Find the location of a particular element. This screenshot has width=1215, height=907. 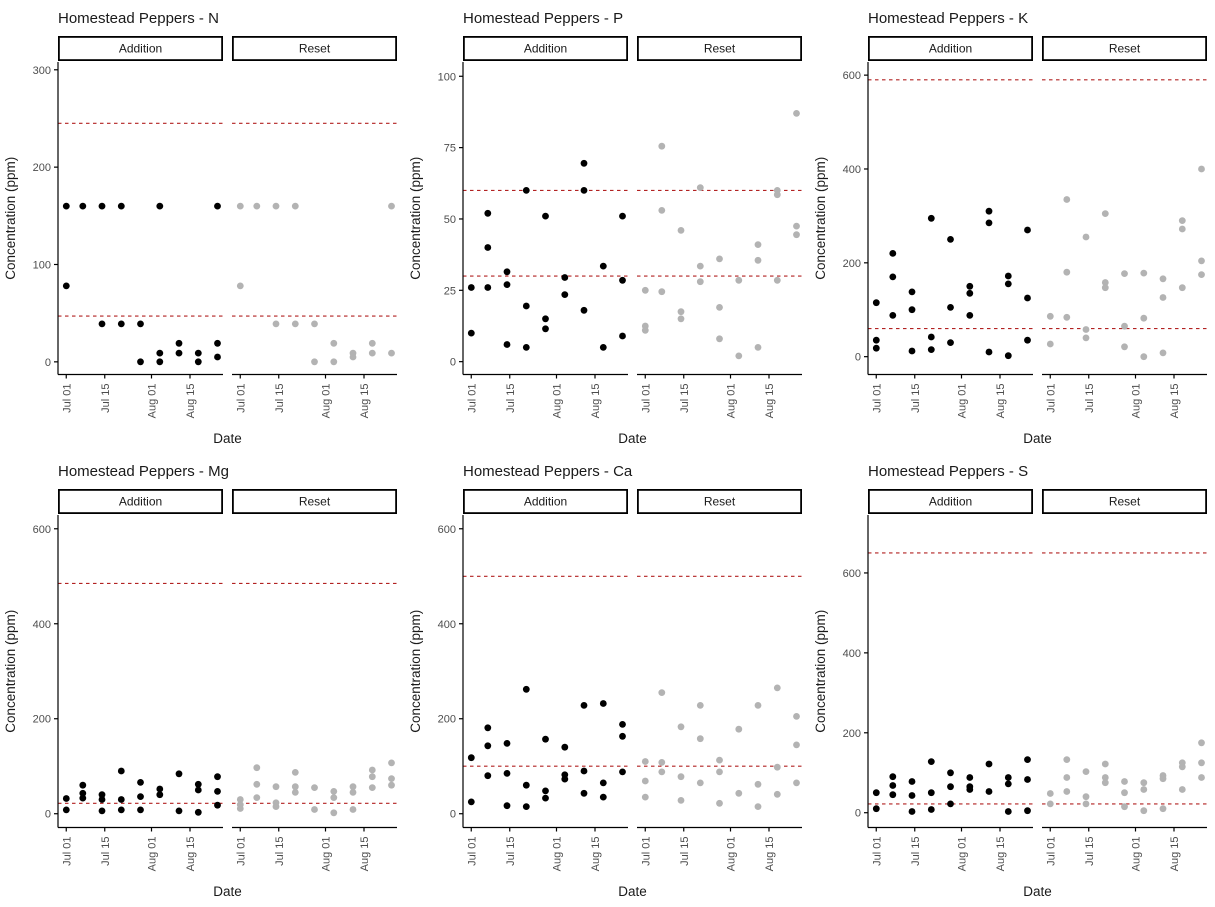

y-tick-label: 100 is located at coordinates (447, 77).